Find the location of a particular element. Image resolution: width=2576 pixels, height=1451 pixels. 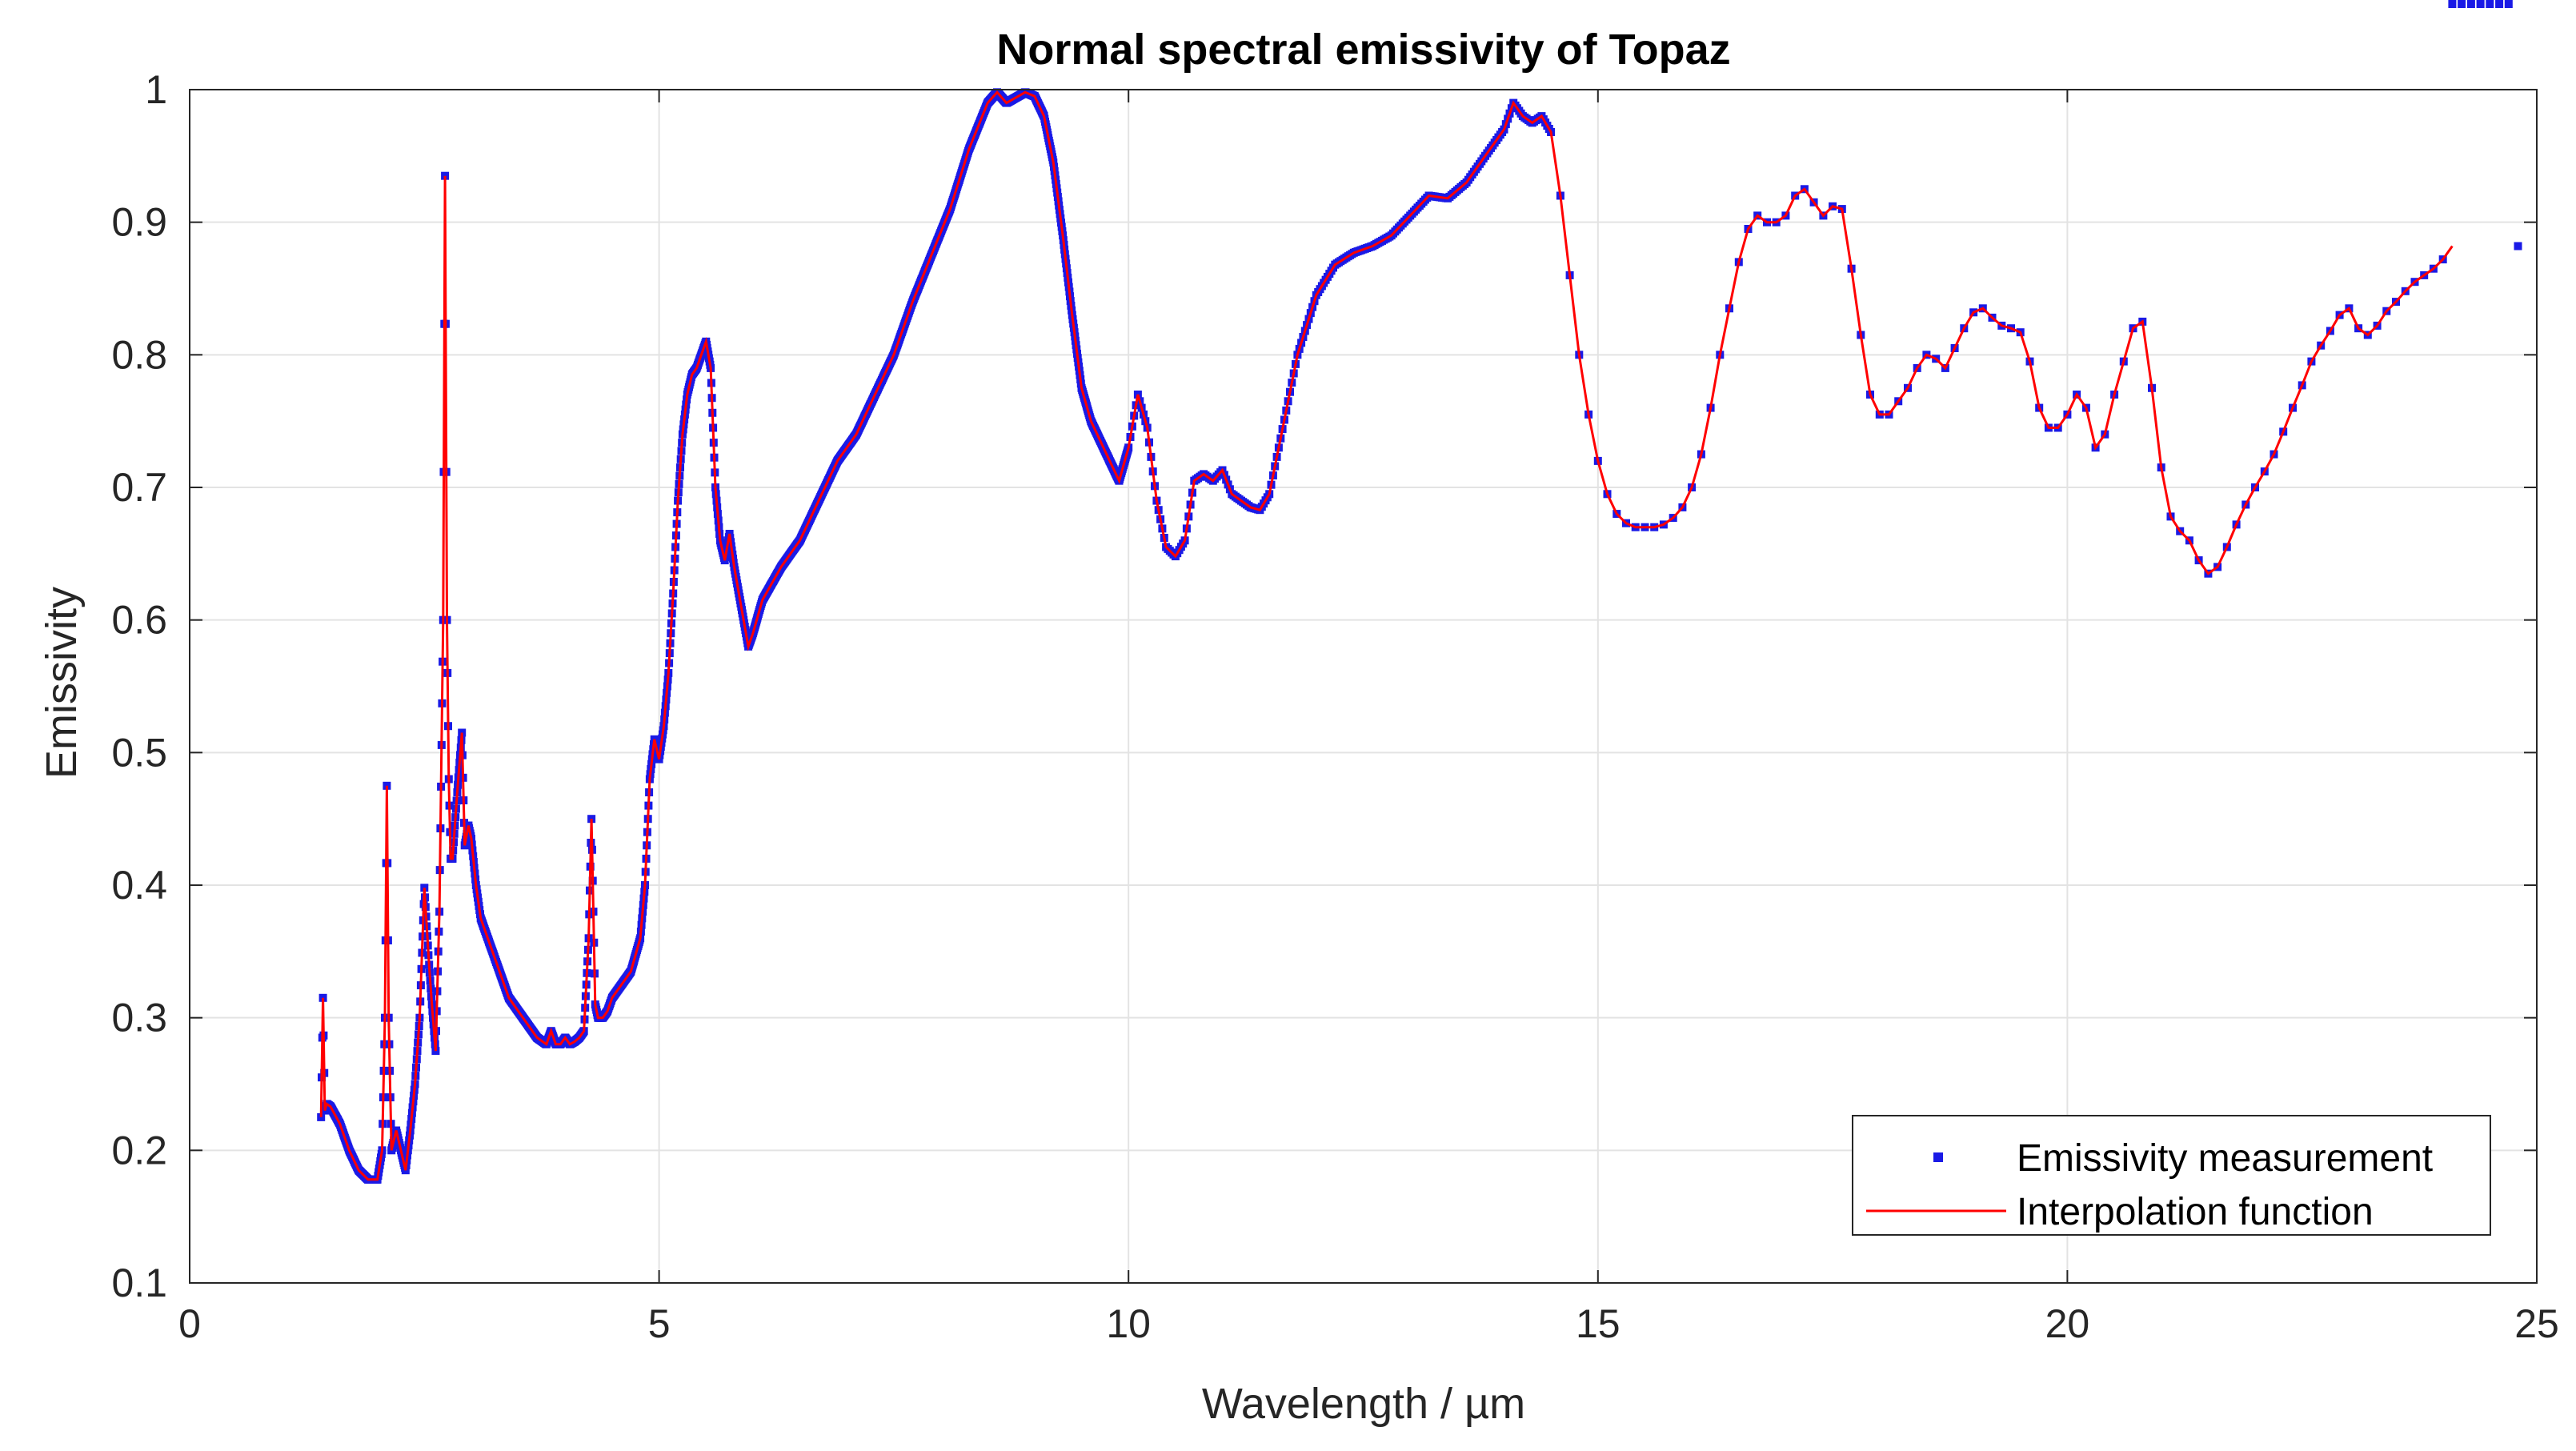

legend-box is located at coordinates (2171, 1175).